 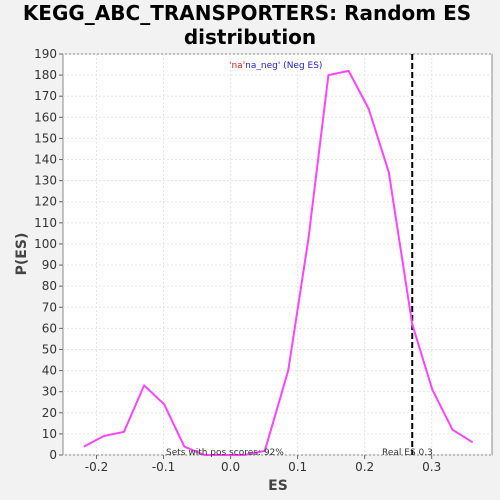 I want to click on y-tick-label: 140, so click(x=45, y=160).